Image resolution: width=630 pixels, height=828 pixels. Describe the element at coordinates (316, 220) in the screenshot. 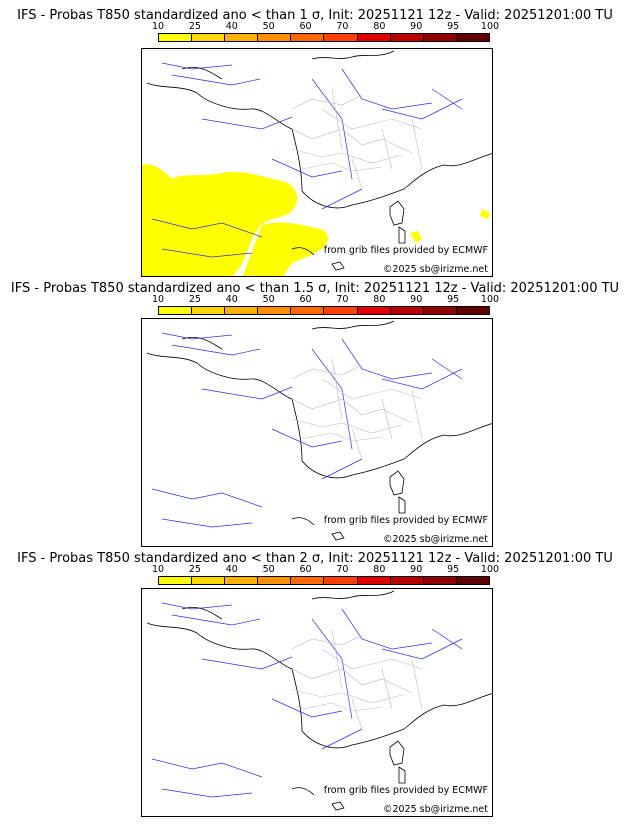

I see `probability-area` at that location.